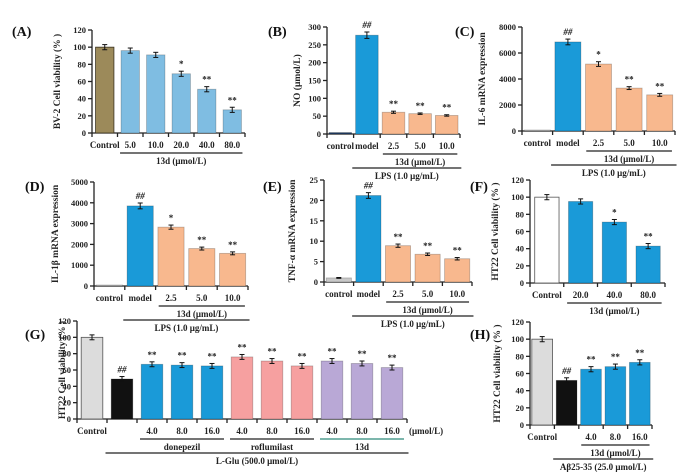  I want to click on x-category-label: 5.0, so click(420, 146).